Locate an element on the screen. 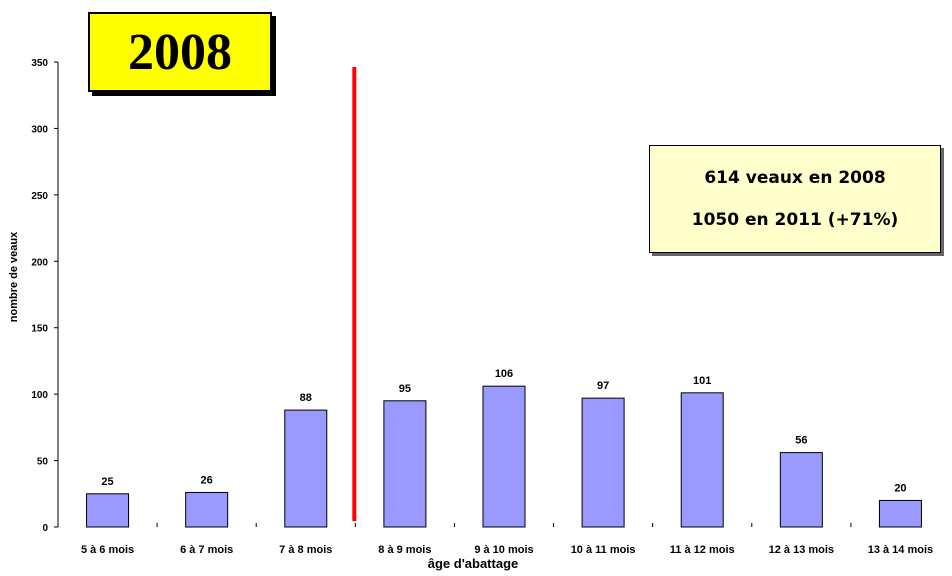 Image resolution: width=952 pixels, height=576 pixels. y-tick-label: 300 is located at coordinates (39, 129).